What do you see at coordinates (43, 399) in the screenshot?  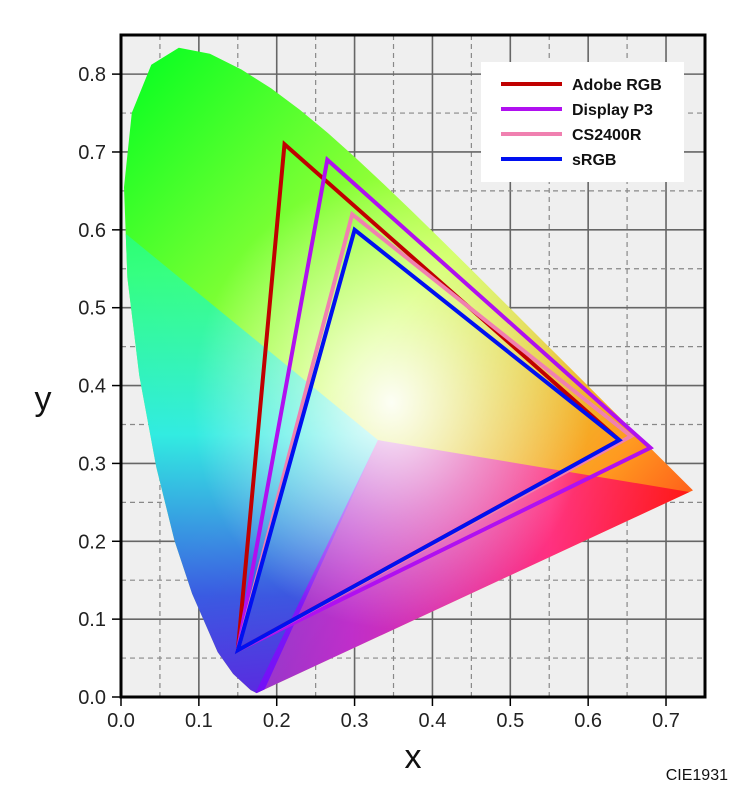 I see `y-axis-label: y` at bounding box center [43, 399].